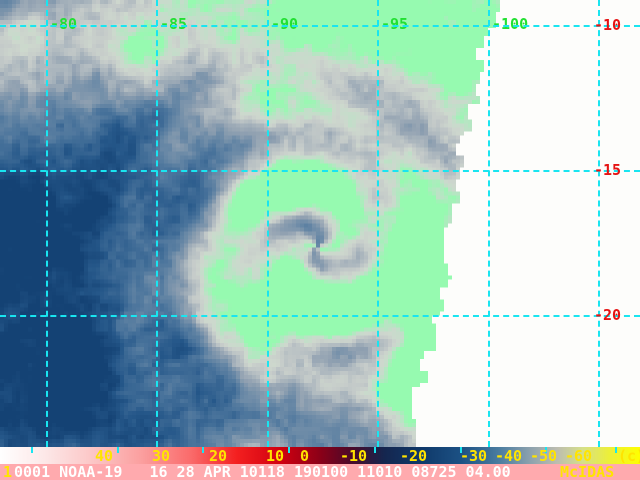 The width and height of the screenshot is (640, 480). What do you see at coordinates (587, 471) in the screenshot?
I see `footer-brand-label: McIDAS` at bounding box center [587, 471].